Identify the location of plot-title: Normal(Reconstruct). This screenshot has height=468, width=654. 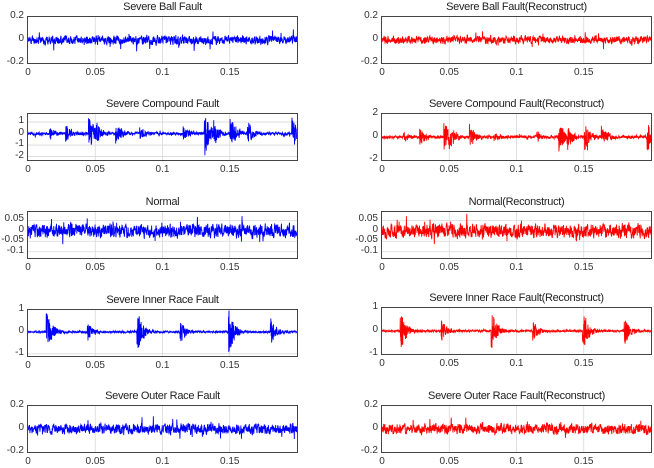
(516, 202).